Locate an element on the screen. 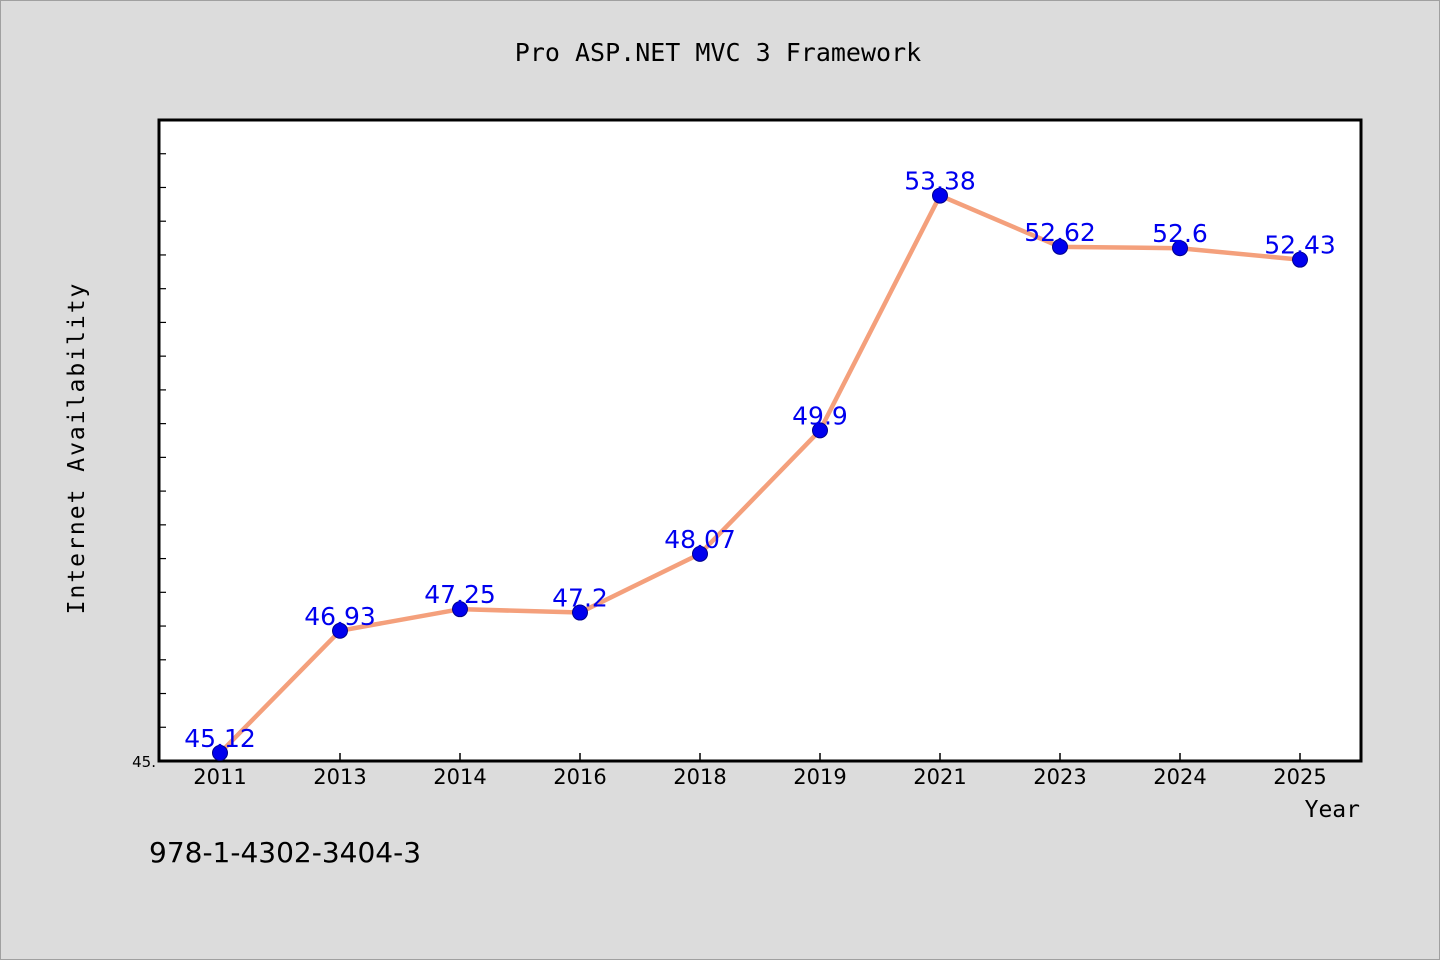  x-tick-label: 2011 is located at coordinates (219, 777).